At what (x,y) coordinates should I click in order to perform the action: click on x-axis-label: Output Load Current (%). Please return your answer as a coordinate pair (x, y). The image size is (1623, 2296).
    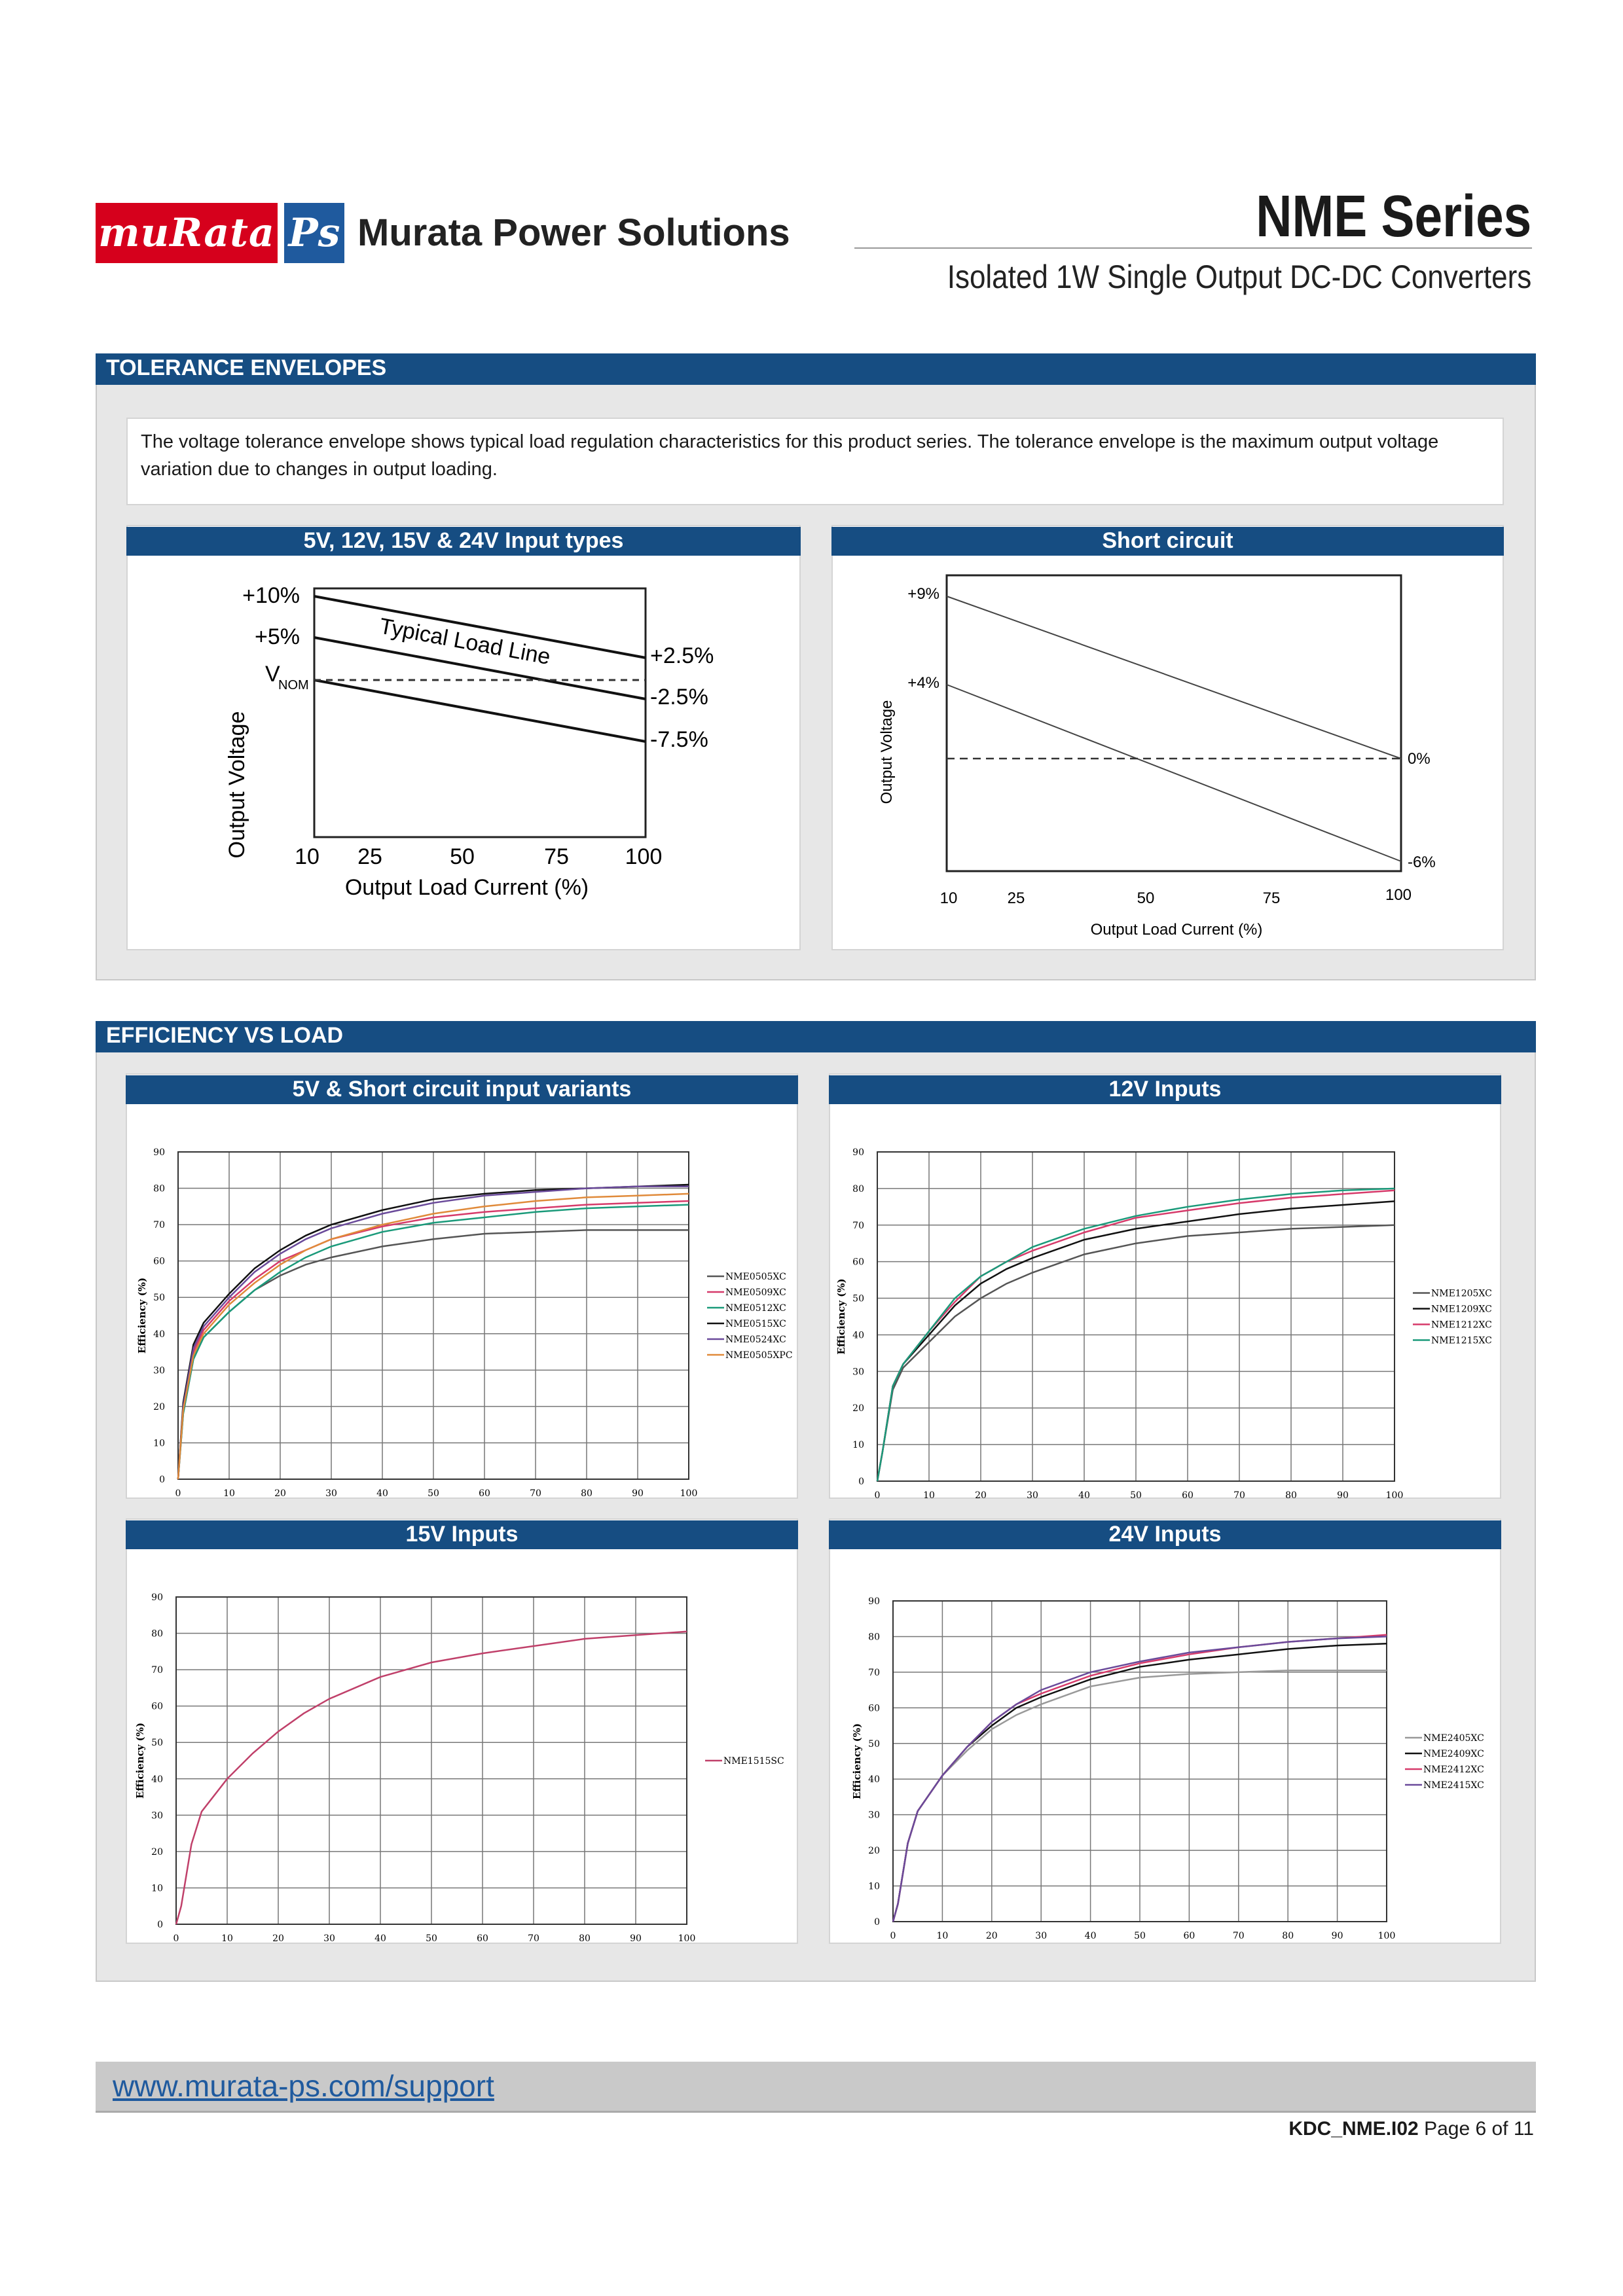
    Looking at the image, I should click on (467, 887).